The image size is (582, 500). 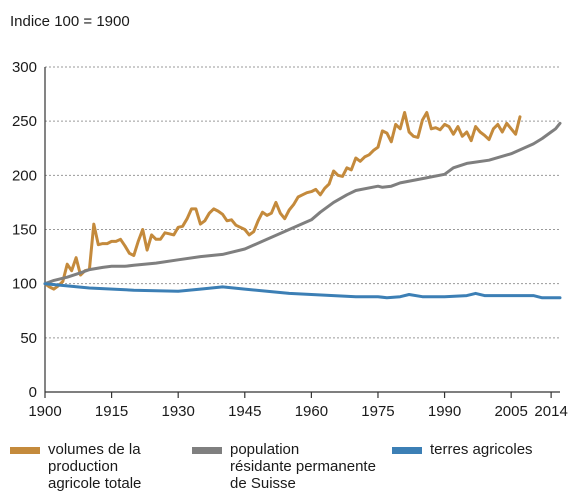 What do you see at coordinates (95, 466) in the screenshot?
I see `legend-label-production: volumes de la production agricole totale` at bounding box center [95, 466].